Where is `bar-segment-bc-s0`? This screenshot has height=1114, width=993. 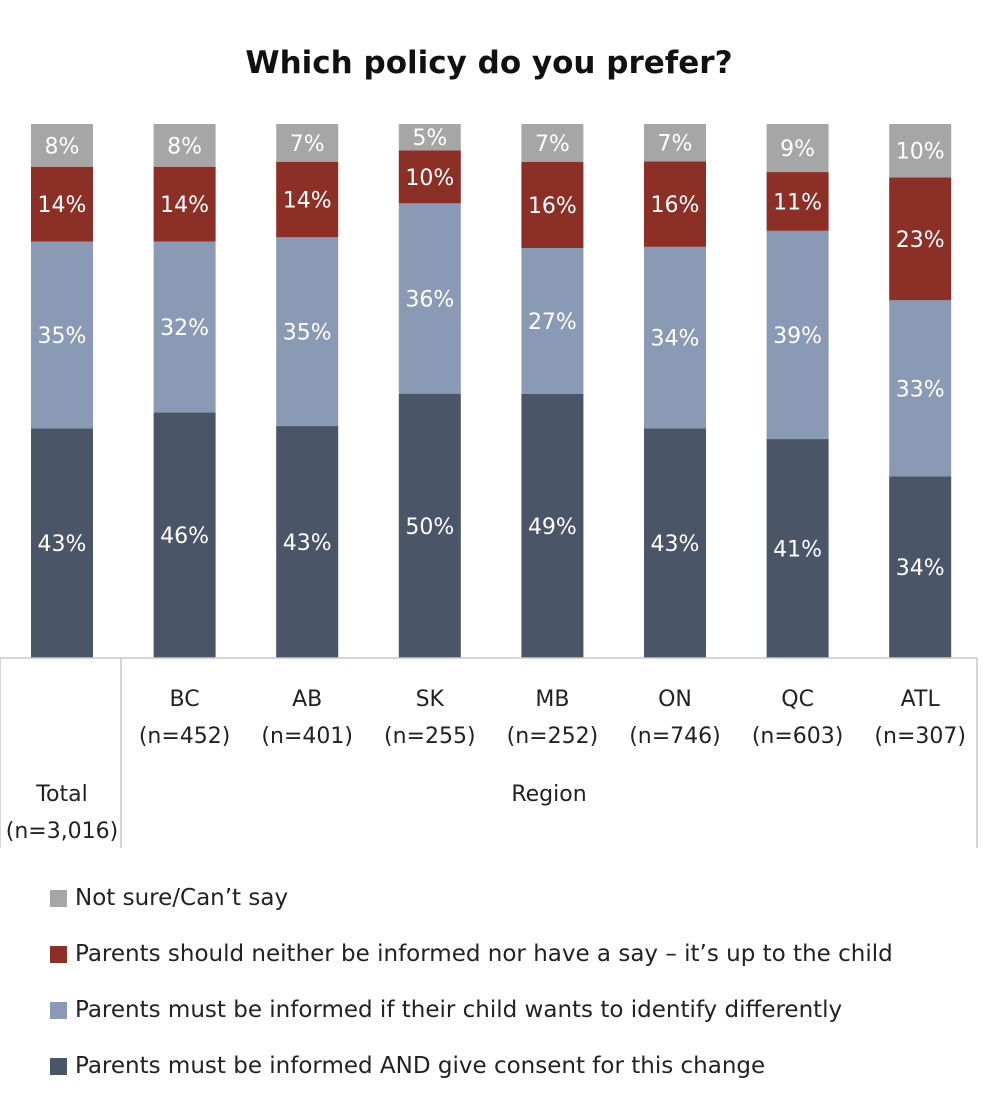 bar-segment-bc-s0 is located at coordinates (184, 535).